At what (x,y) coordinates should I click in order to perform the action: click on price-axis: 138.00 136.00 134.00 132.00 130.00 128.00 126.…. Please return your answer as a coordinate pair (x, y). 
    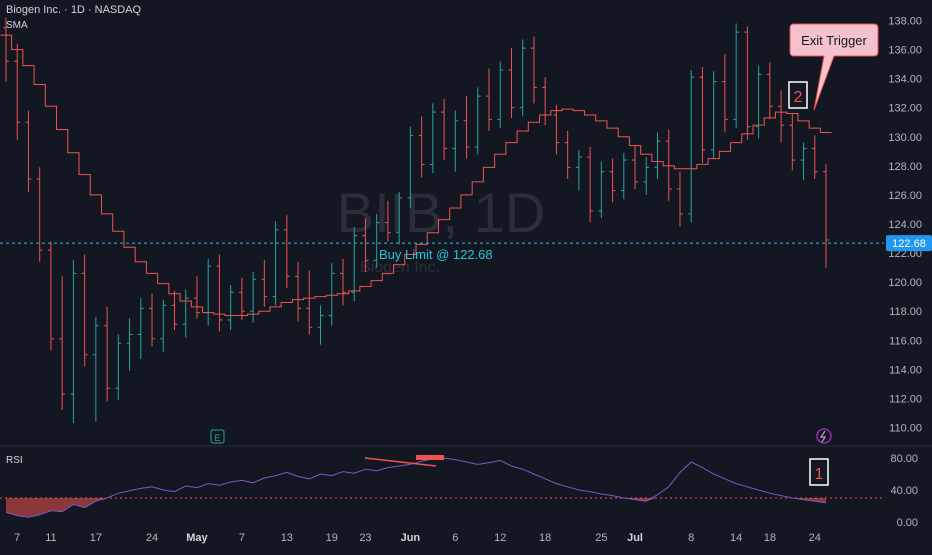
    Looking at the image, I should click on (905, 225).